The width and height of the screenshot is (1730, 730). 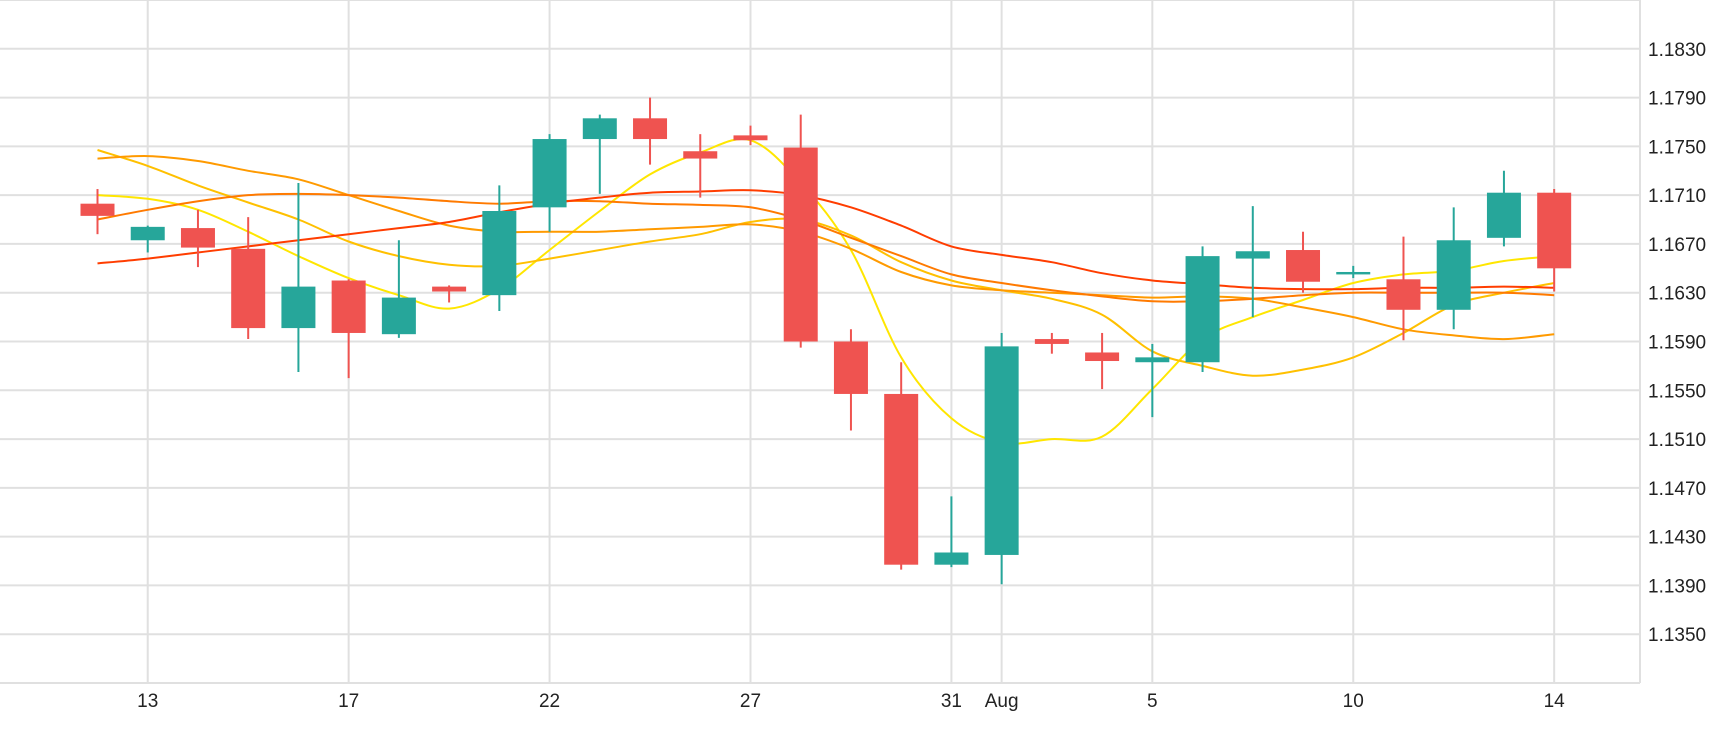 I want to click on x-tick-label: 13, so click(x=147, y=701).